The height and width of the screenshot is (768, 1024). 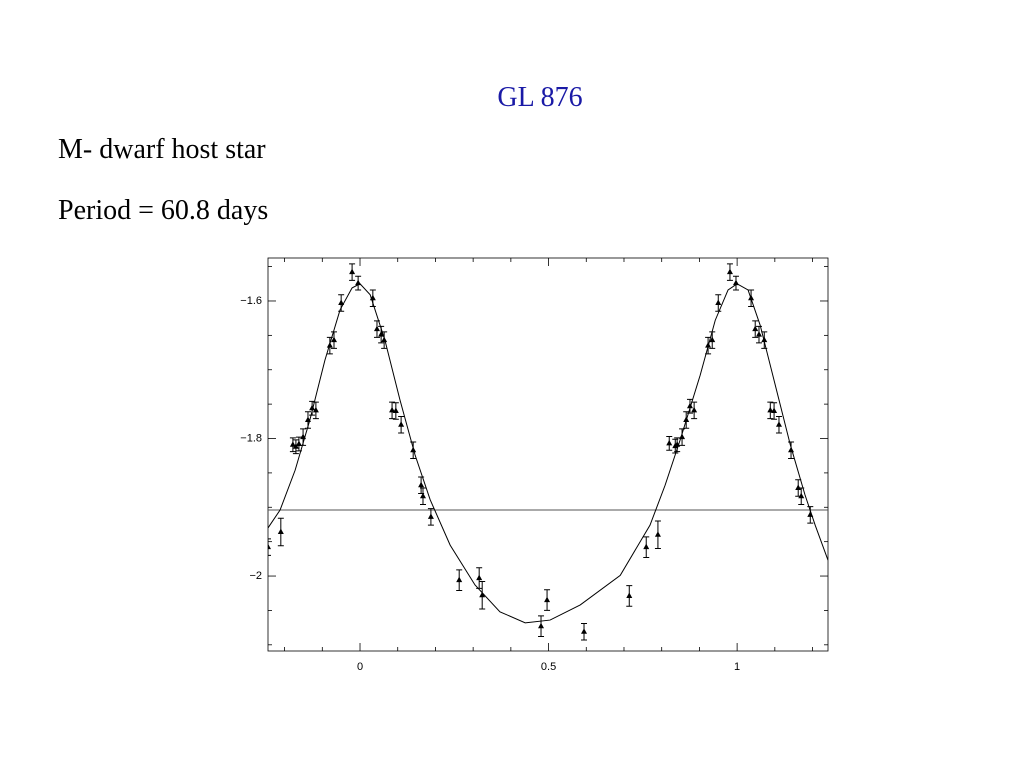 What do you see at coordinates (255, 576) in the screenshot?
I see `y-tick-label: −2` at bounding box center [255, 576].